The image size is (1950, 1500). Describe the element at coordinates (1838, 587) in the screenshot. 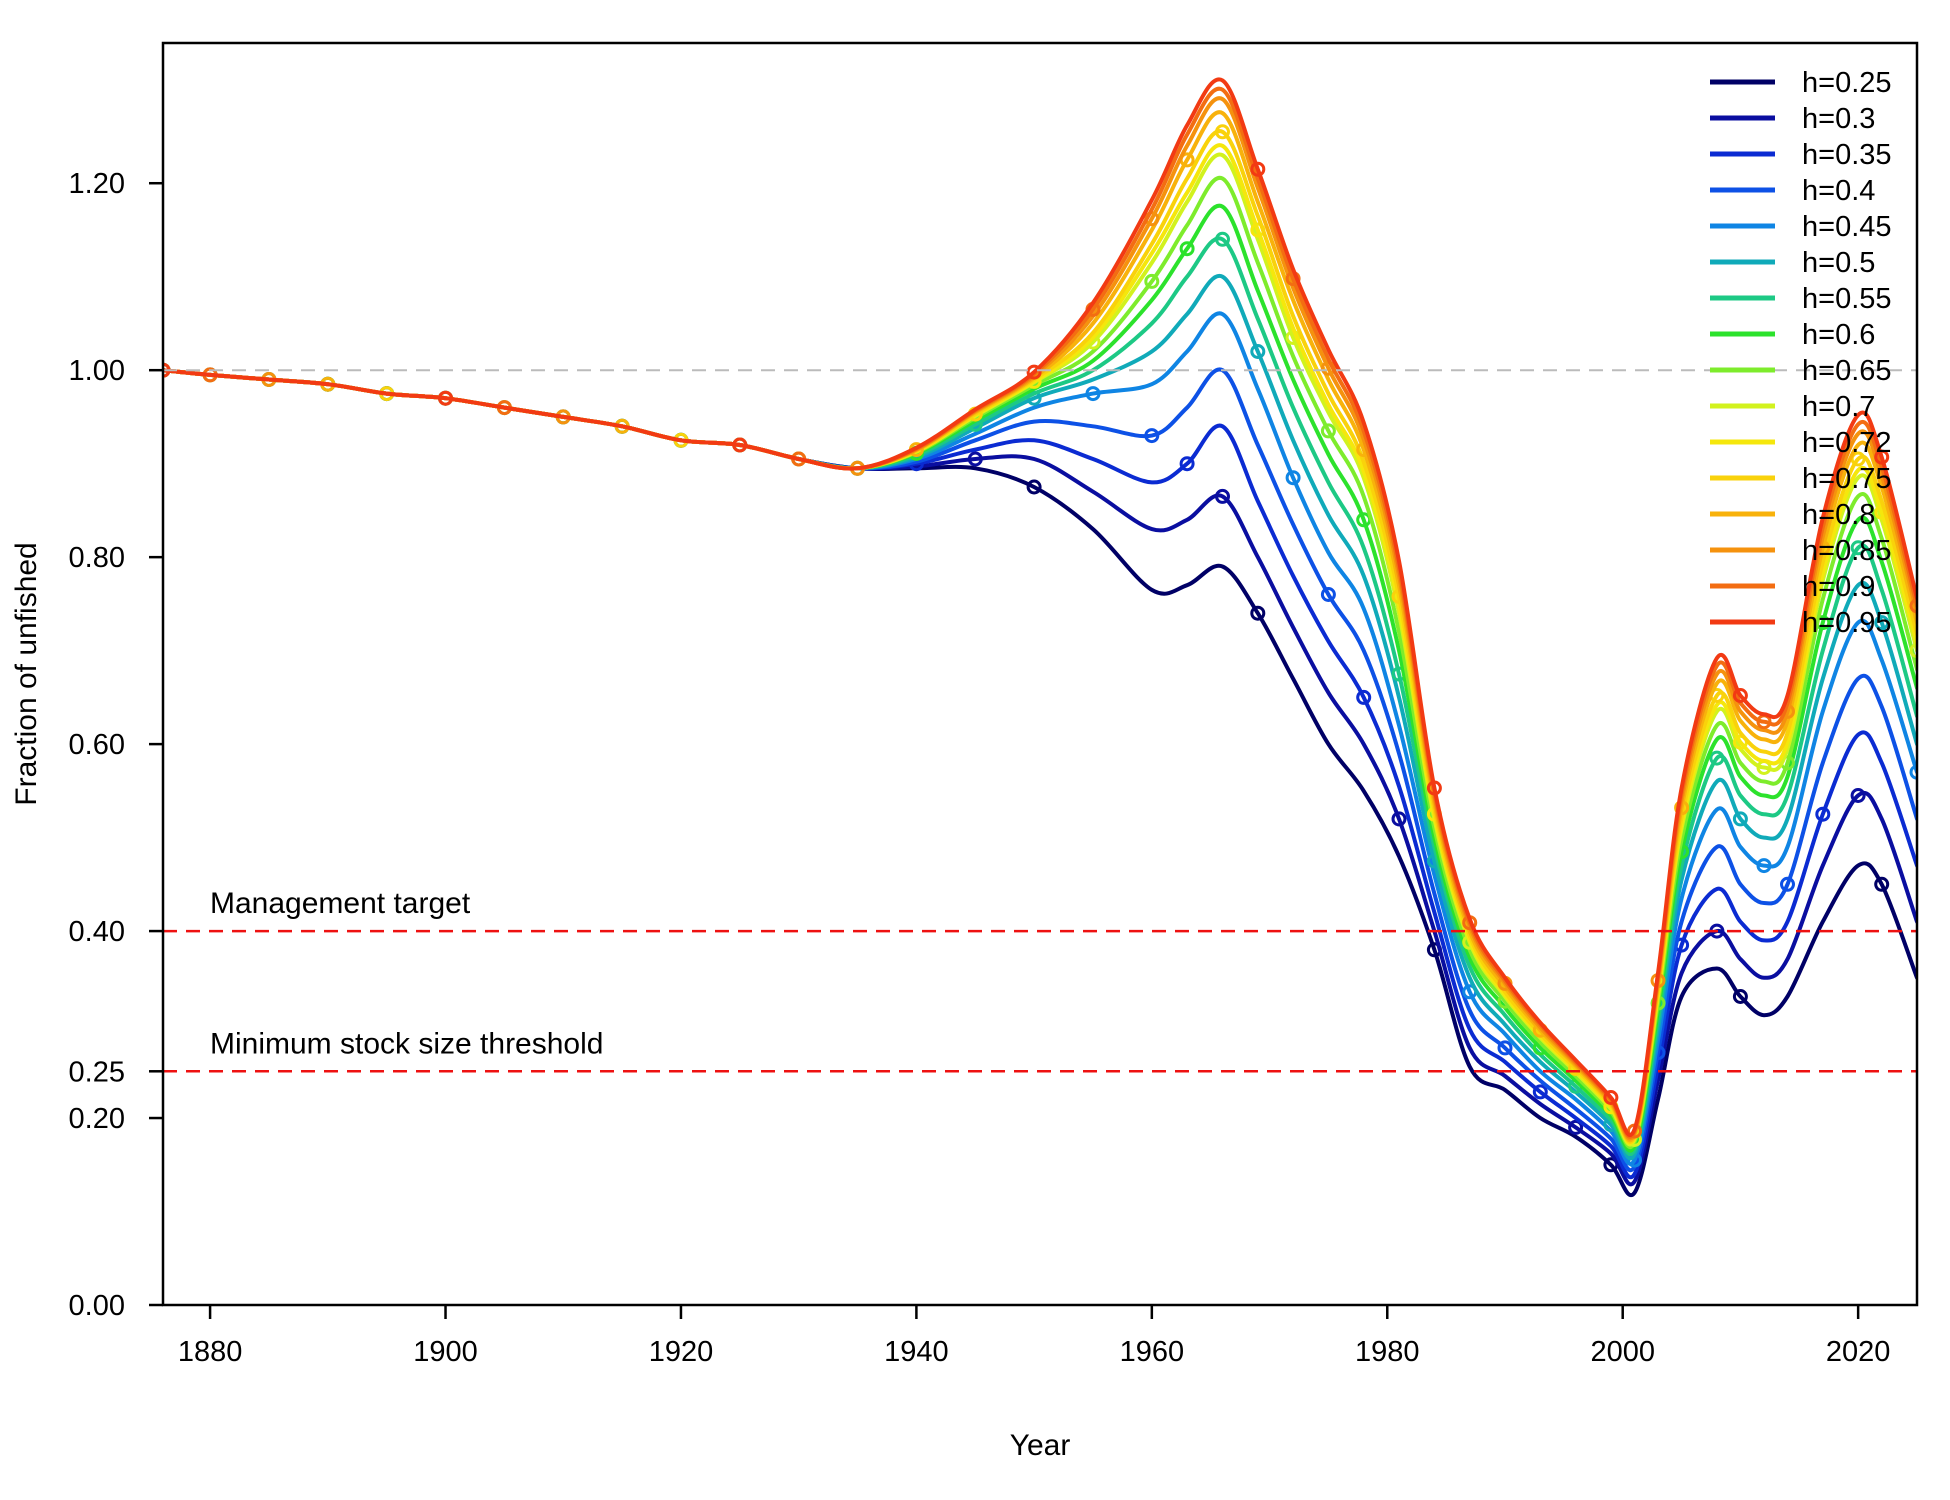

I see `legend-label: h=0.9` at that location.